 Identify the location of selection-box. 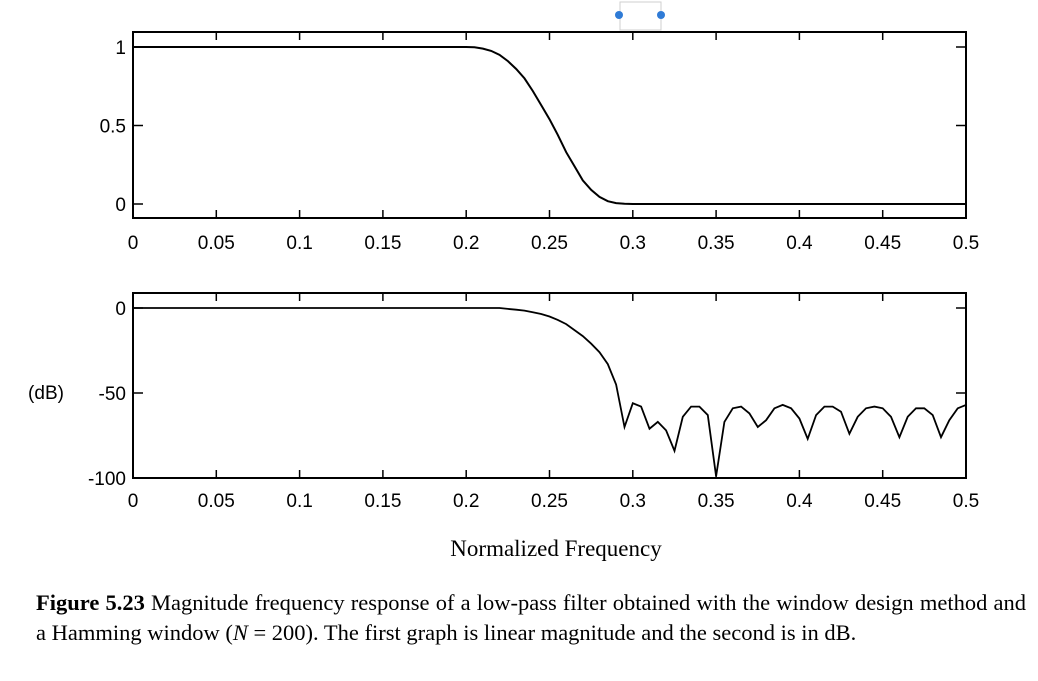
(640, 16).